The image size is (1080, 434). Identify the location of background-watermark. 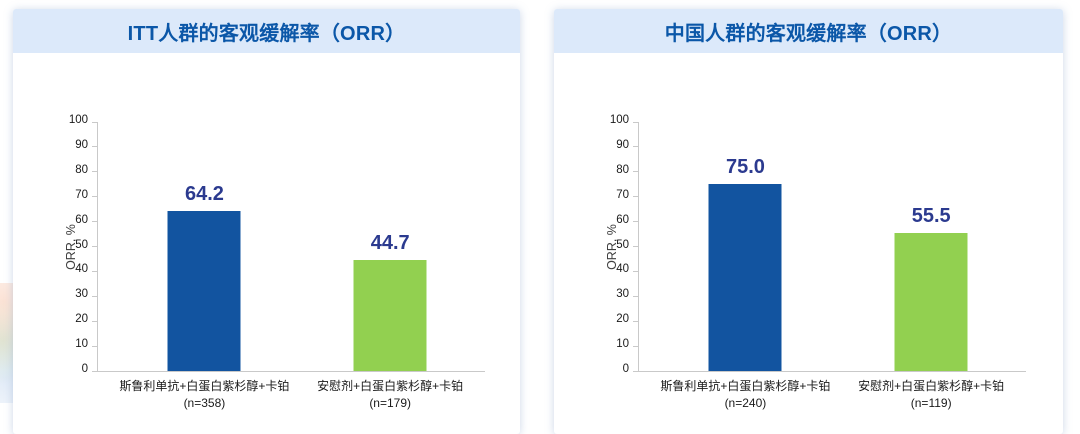
(6, 343).